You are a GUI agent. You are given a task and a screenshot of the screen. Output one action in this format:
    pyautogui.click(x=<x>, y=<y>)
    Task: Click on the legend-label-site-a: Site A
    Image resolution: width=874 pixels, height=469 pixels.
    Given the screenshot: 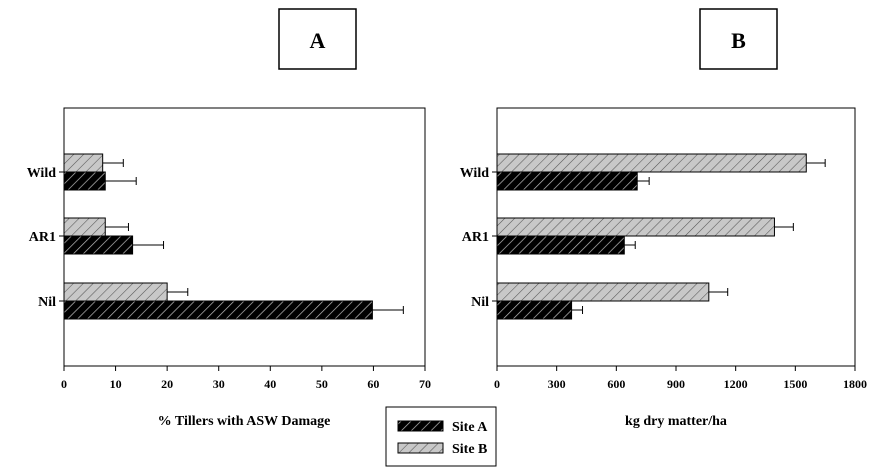 What is the action you would take?
    pyautogui.click(x=470, y=427)
    